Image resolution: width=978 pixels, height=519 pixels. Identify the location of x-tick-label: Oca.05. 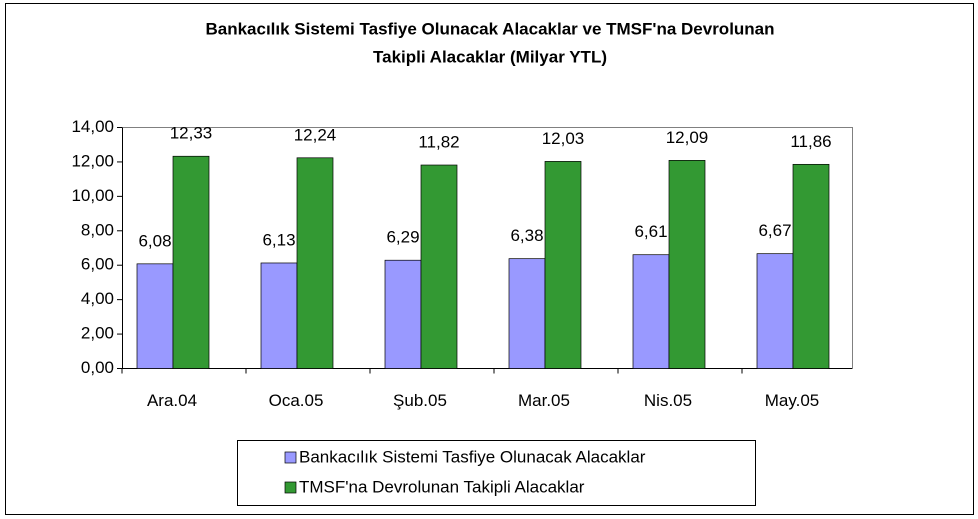
(296, 400).